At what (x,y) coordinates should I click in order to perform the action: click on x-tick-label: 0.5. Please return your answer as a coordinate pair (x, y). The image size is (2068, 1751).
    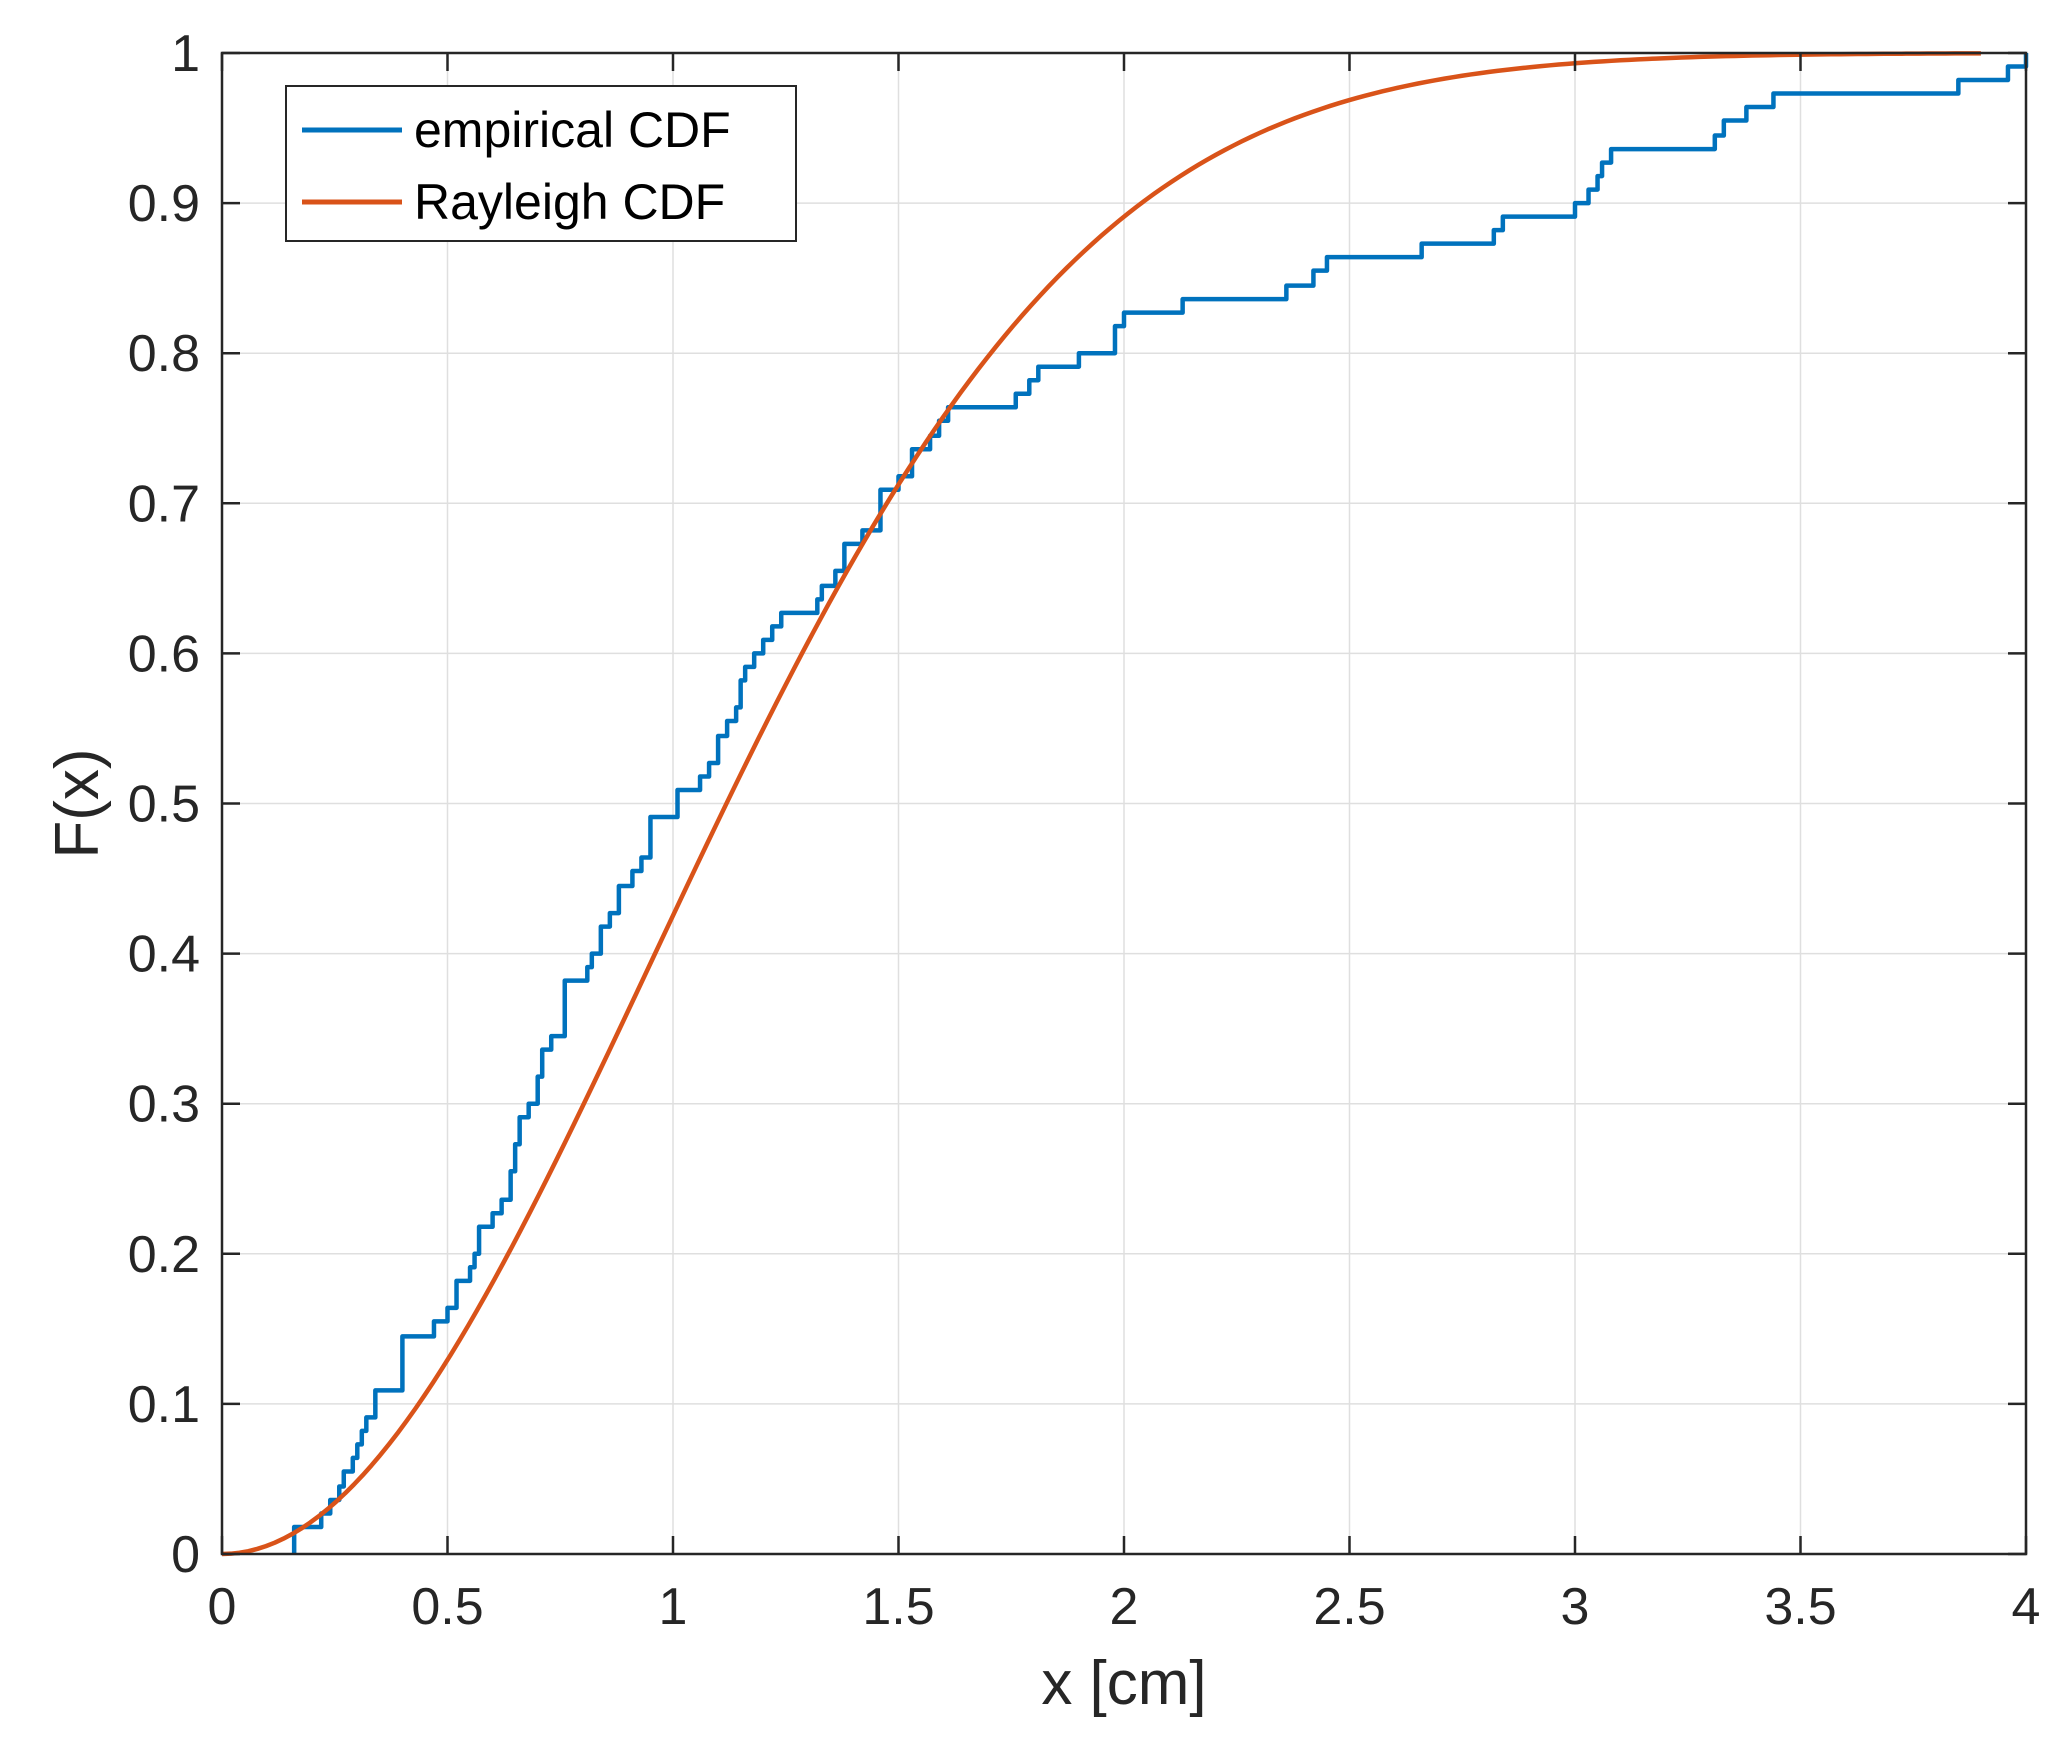
    Looking at the image, I should click on (447, 1607).